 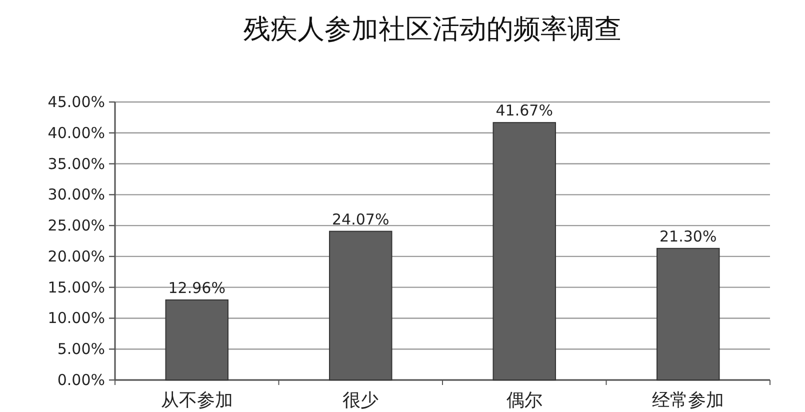 I want to click on y-tick-label: 15.00%, so click(x=76, y=287).